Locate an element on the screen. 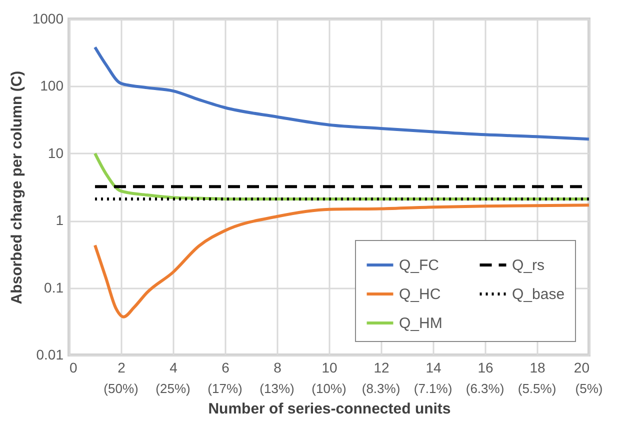 Image resolution: width=620 pixels, height=445 pixels. x-tick-label: 20 is located at coordinates (582, 368).